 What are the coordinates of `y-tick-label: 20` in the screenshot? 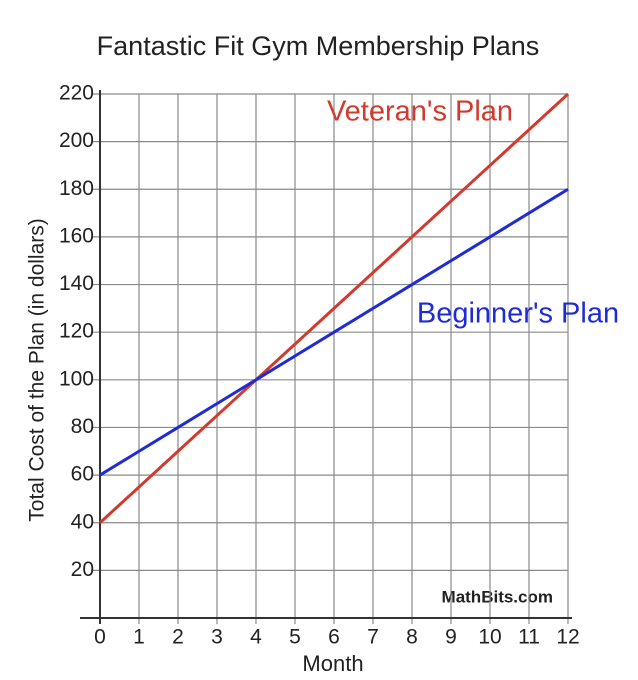 It's located at (82, 569).